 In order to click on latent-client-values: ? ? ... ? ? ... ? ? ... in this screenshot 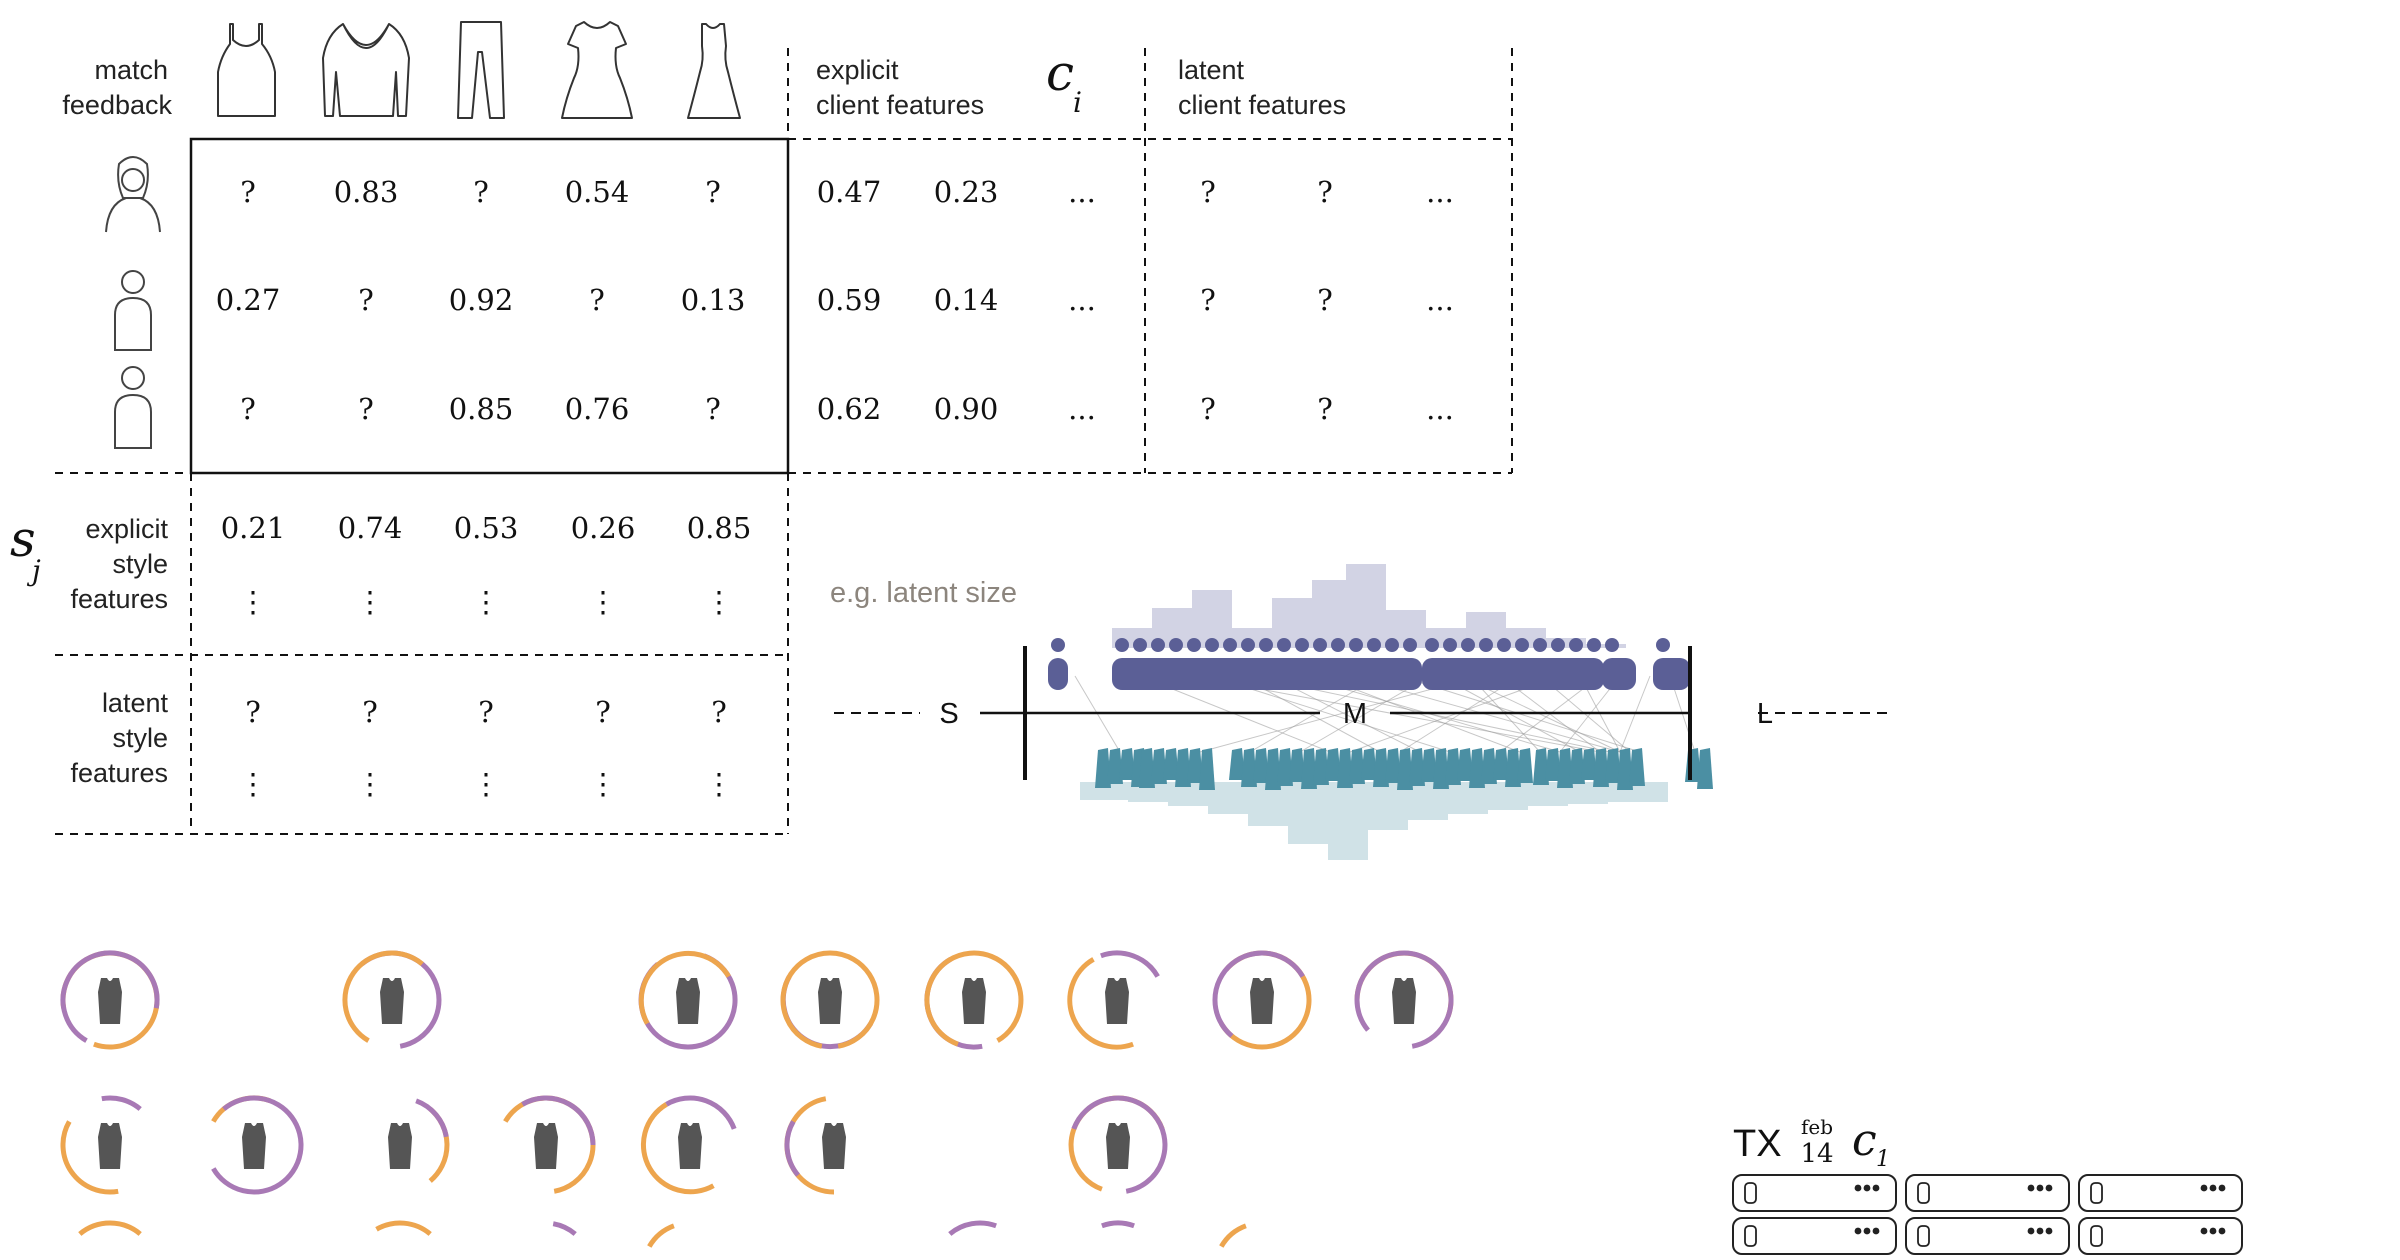, I will do `click(1327, 300)`.